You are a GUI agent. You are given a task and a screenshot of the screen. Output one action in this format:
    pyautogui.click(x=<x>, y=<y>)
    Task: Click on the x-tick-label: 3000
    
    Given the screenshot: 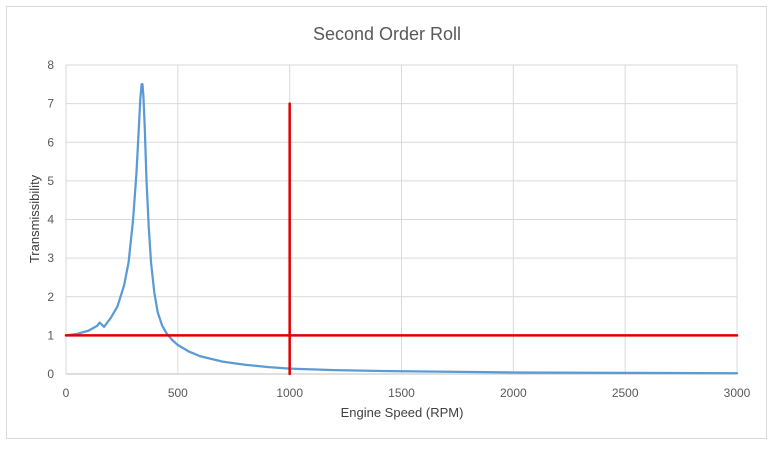 What is the action you would take?
    pyautogui.click(x=737, y=393)
    